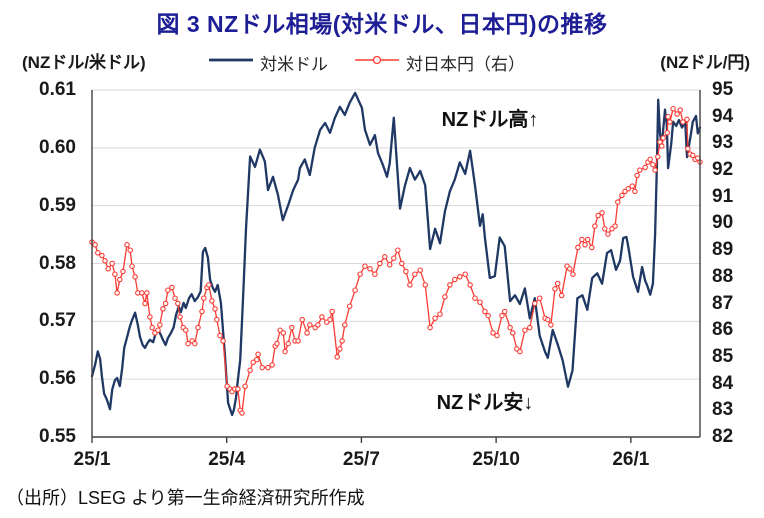  I want to click on x-axis-label: 25/4, so click(227, 459).